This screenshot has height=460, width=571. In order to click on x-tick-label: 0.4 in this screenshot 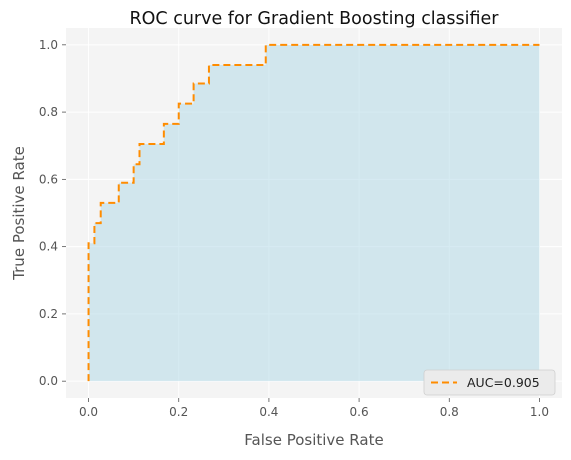, I will do `click(268, 412)`.